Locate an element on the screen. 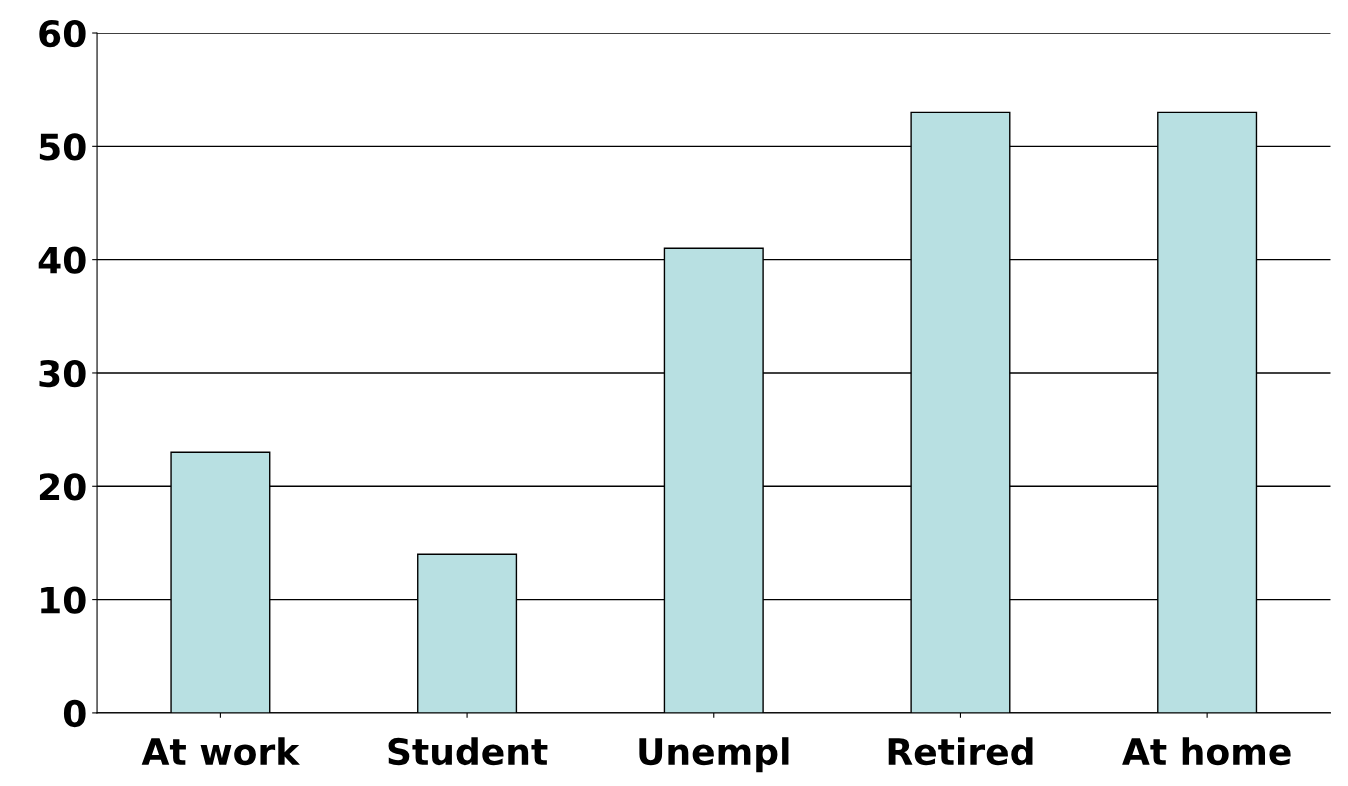  x-tick-label: At work is located at coordinates (220, 751).